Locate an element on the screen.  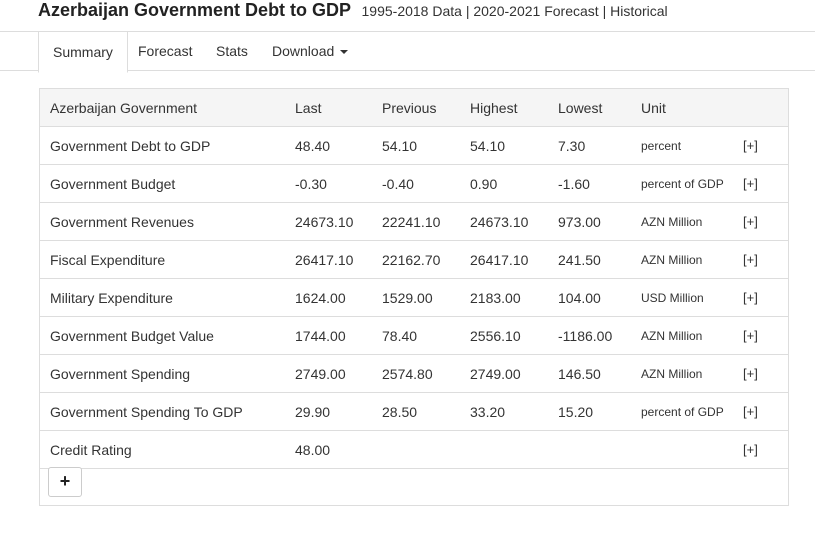
previous-cell: 2574.80 is located at coordinates (416, 373).